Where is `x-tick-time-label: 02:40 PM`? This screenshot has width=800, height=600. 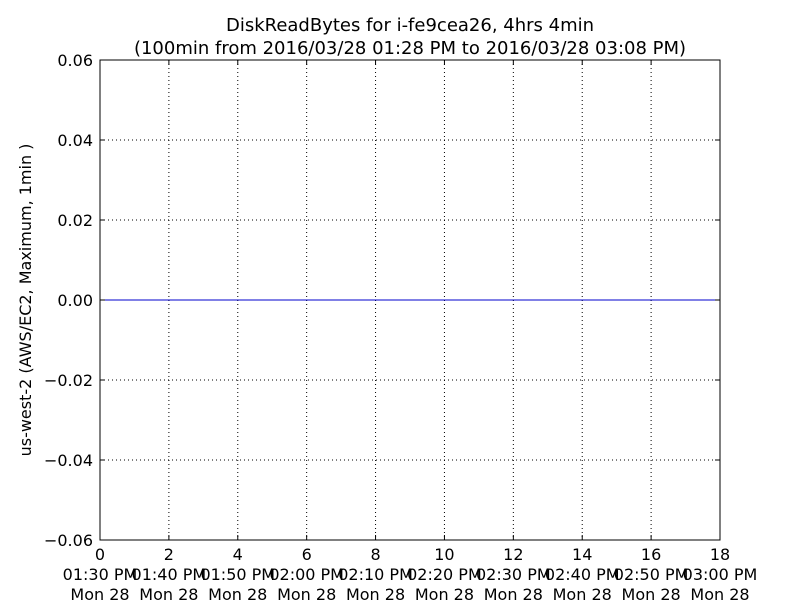 x-tick-time-label: 02:40 PM is located at coordinates (582, 574).